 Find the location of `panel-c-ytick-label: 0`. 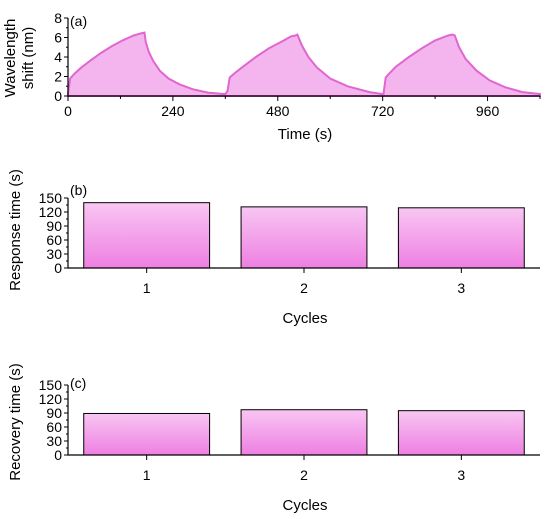

panel-c-ytick-label: 0 is located at coordinates (58, 455).